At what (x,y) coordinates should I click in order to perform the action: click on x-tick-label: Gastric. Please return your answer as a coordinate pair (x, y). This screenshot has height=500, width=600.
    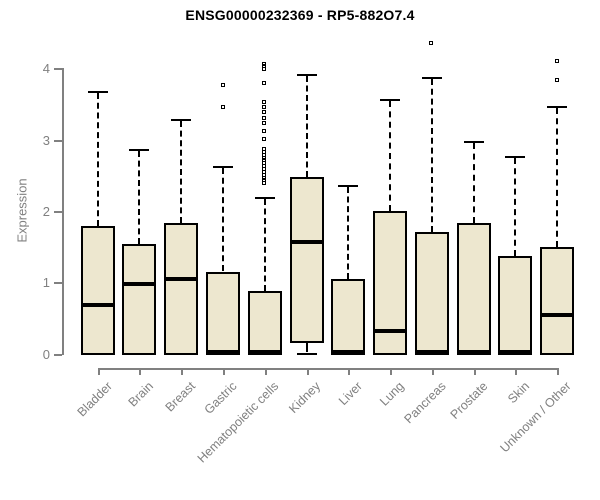
    Looking at the image, I should click on (221, 398).